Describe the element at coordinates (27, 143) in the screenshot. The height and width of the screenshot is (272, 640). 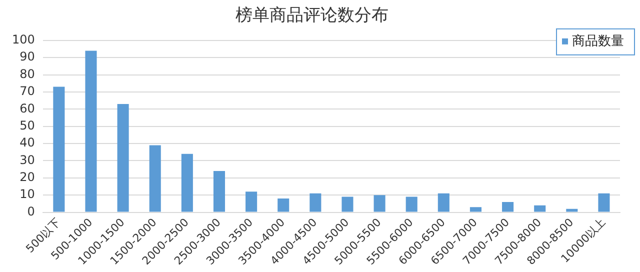
I see `y-tick-label: 40` at that location.